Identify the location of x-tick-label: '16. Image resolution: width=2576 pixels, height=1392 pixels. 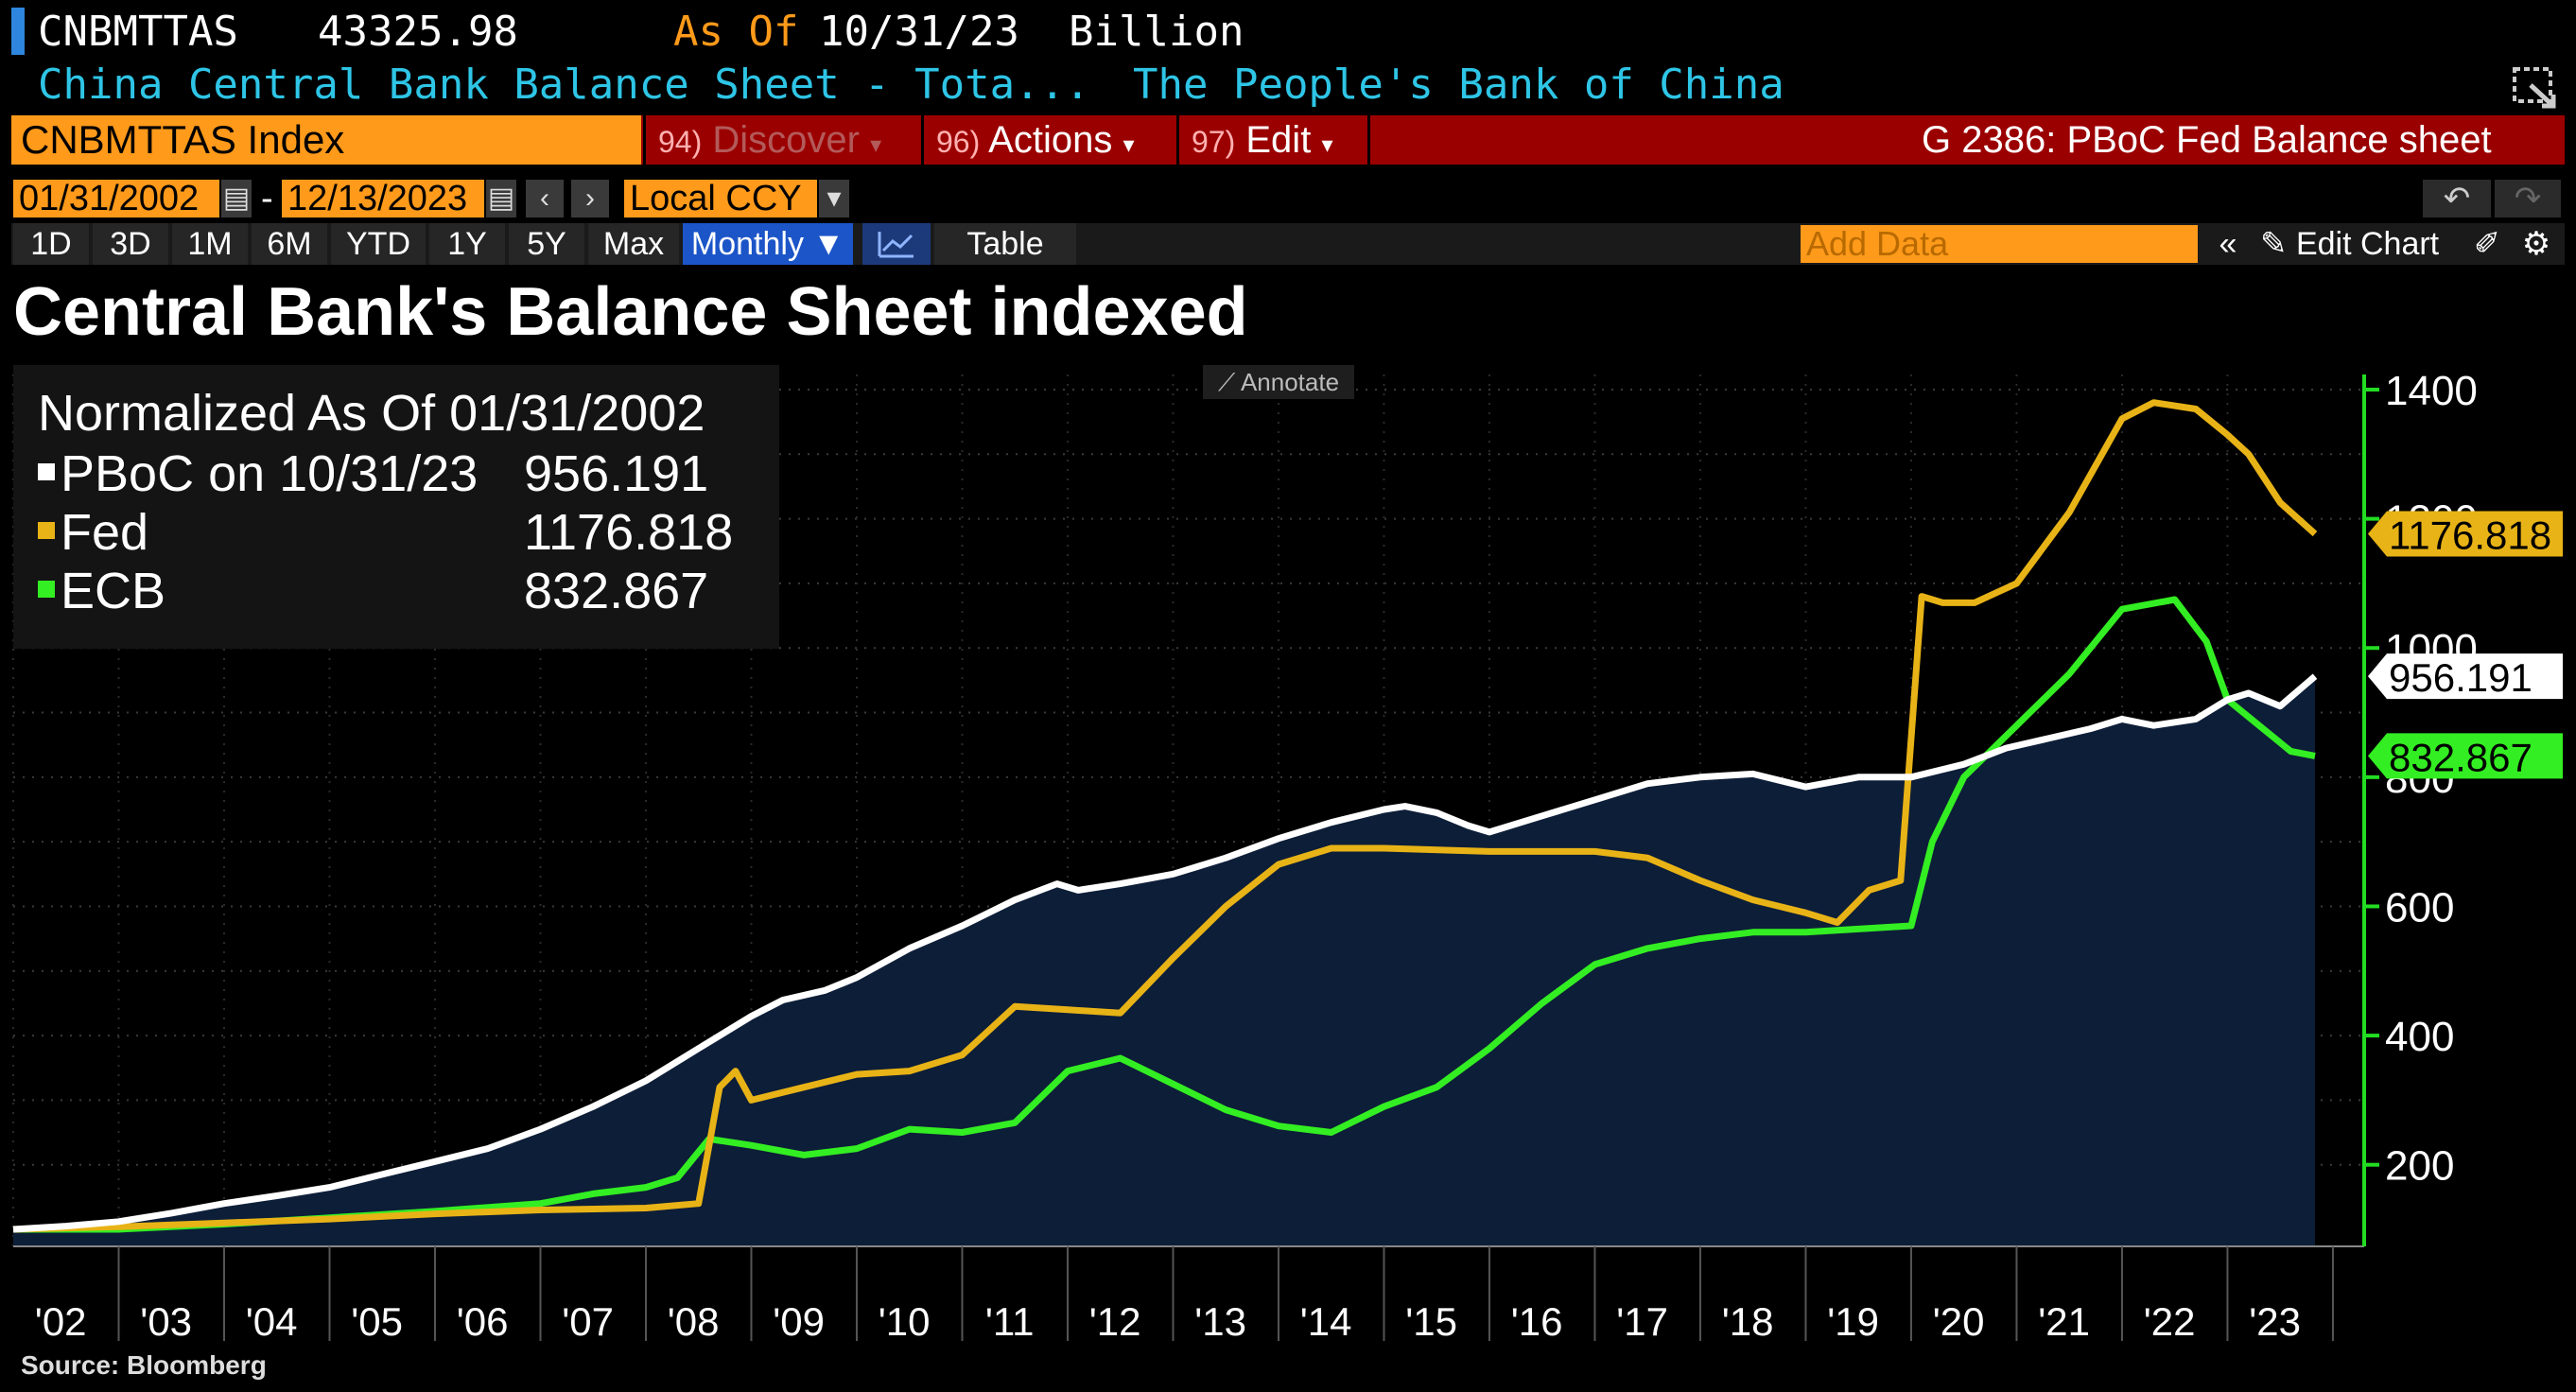
(1537, 1321).